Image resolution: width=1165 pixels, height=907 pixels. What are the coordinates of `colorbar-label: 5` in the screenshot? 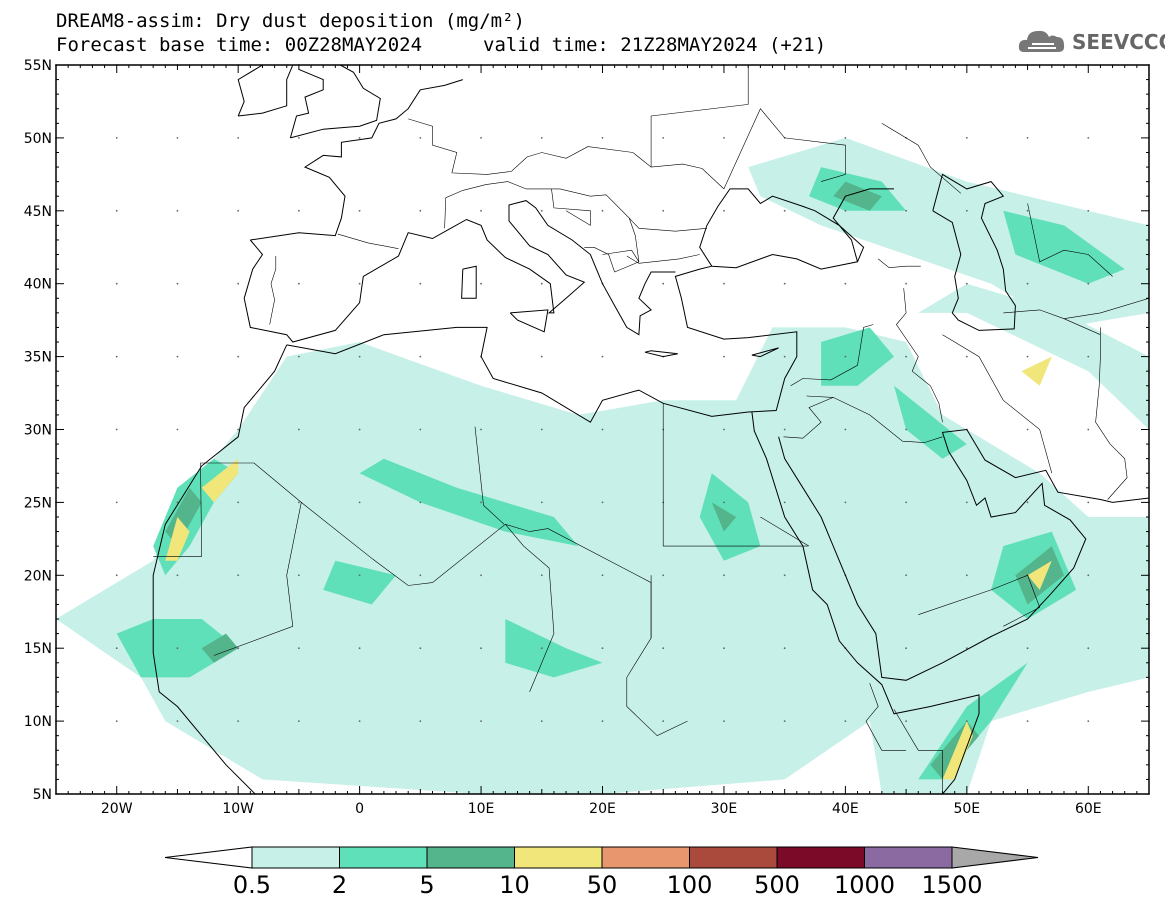 It's located at (426, 885).